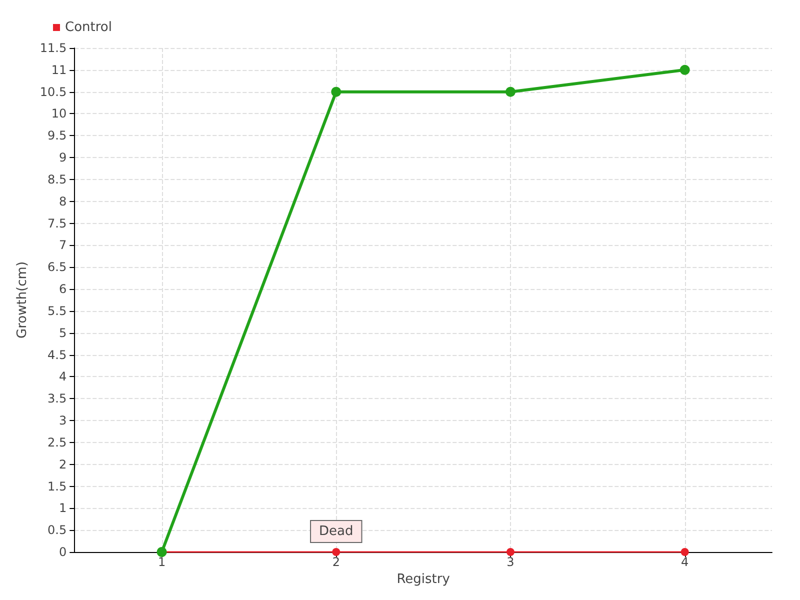 The height and width of the screenshot is (600, 800). What do you see at coordinates (62, 157) in the screenshot?
I see `y-tick-label: 9` at bounding box center [62, 157].